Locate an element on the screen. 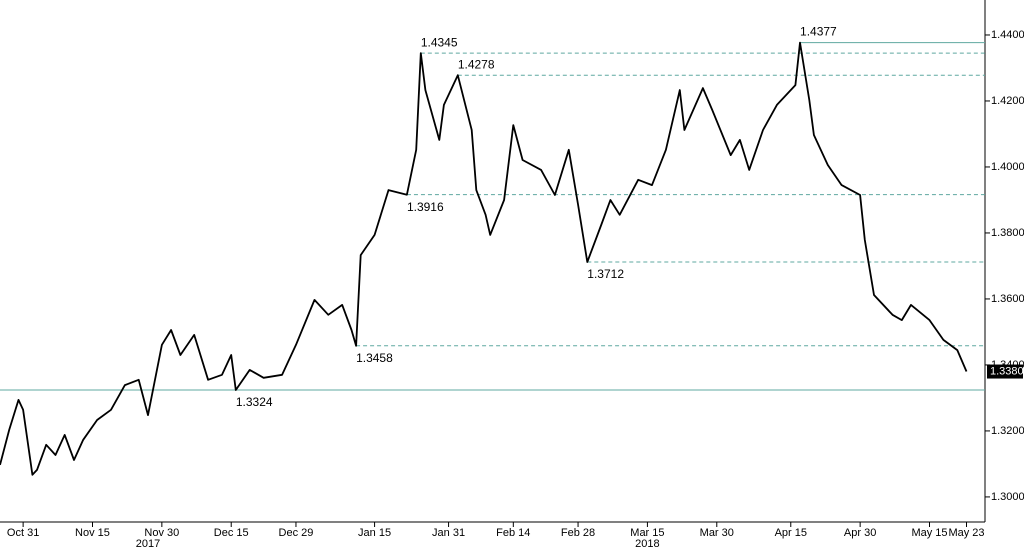  last-value-label: 1.3380 is located at coordinates (1007, 371).